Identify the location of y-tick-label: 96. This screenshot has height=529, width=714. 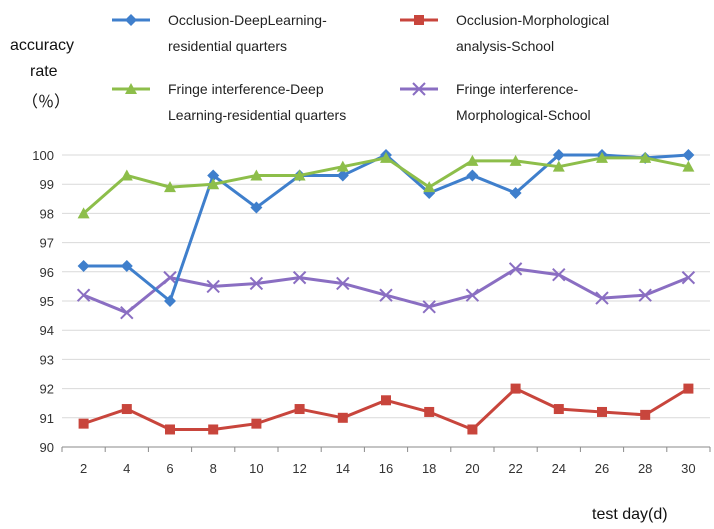
(47, 272).